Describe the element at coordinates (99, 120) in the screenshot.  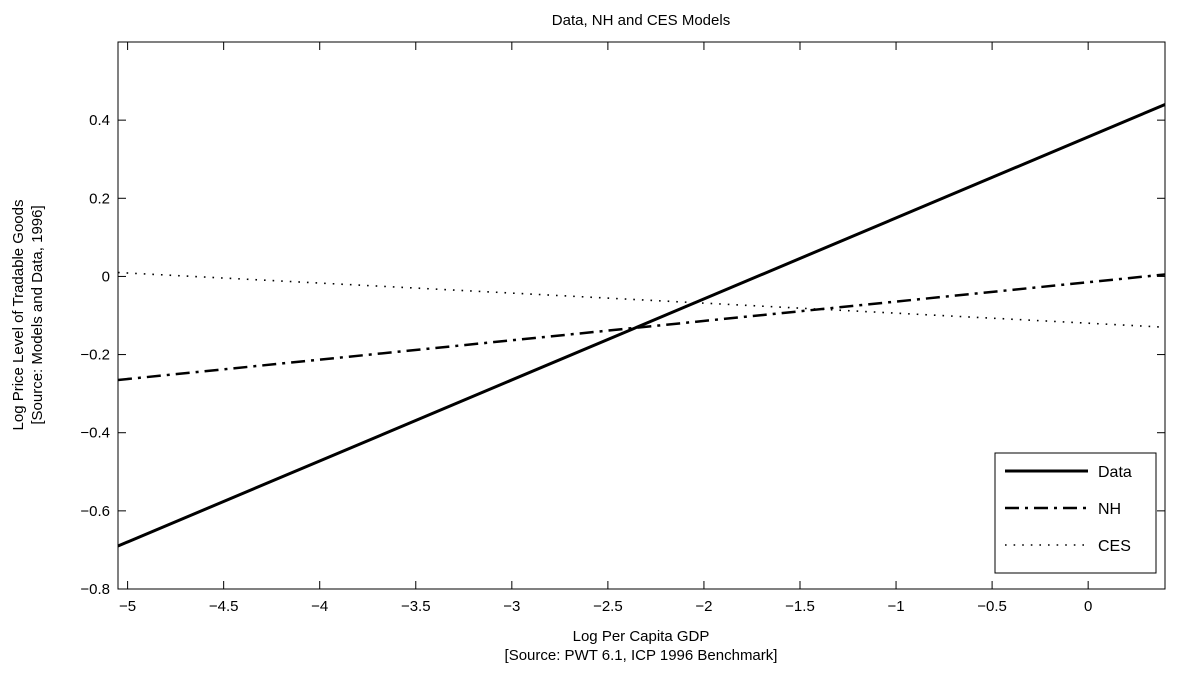
I see `y-tick-label: 0.4` at that location.